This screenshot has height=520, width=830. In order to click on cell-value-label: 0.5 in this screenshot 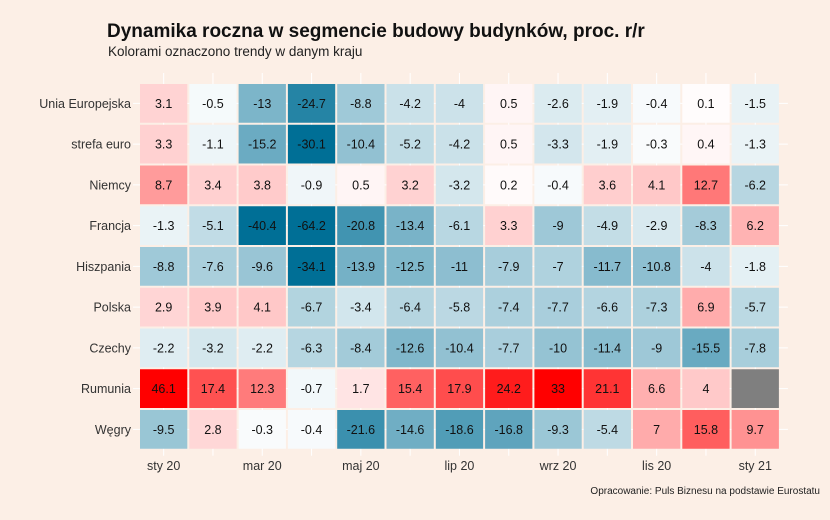, I will do `click(508, 145)`.